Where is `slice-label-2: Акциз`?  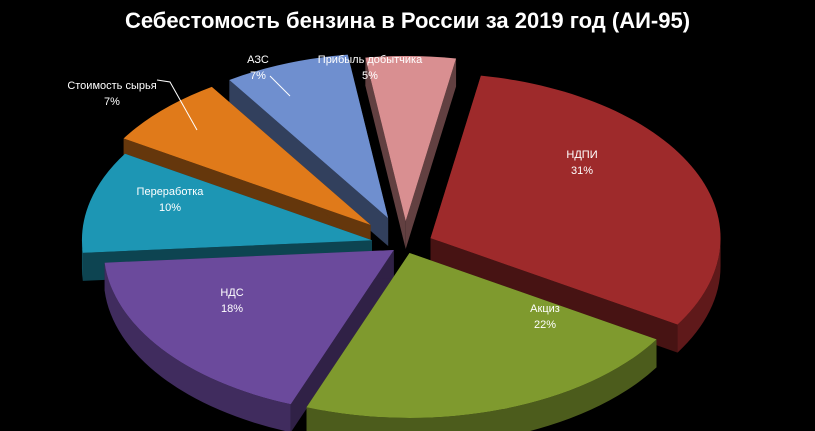
slice-label-2: Акциз is located at coordinates (545, 309).